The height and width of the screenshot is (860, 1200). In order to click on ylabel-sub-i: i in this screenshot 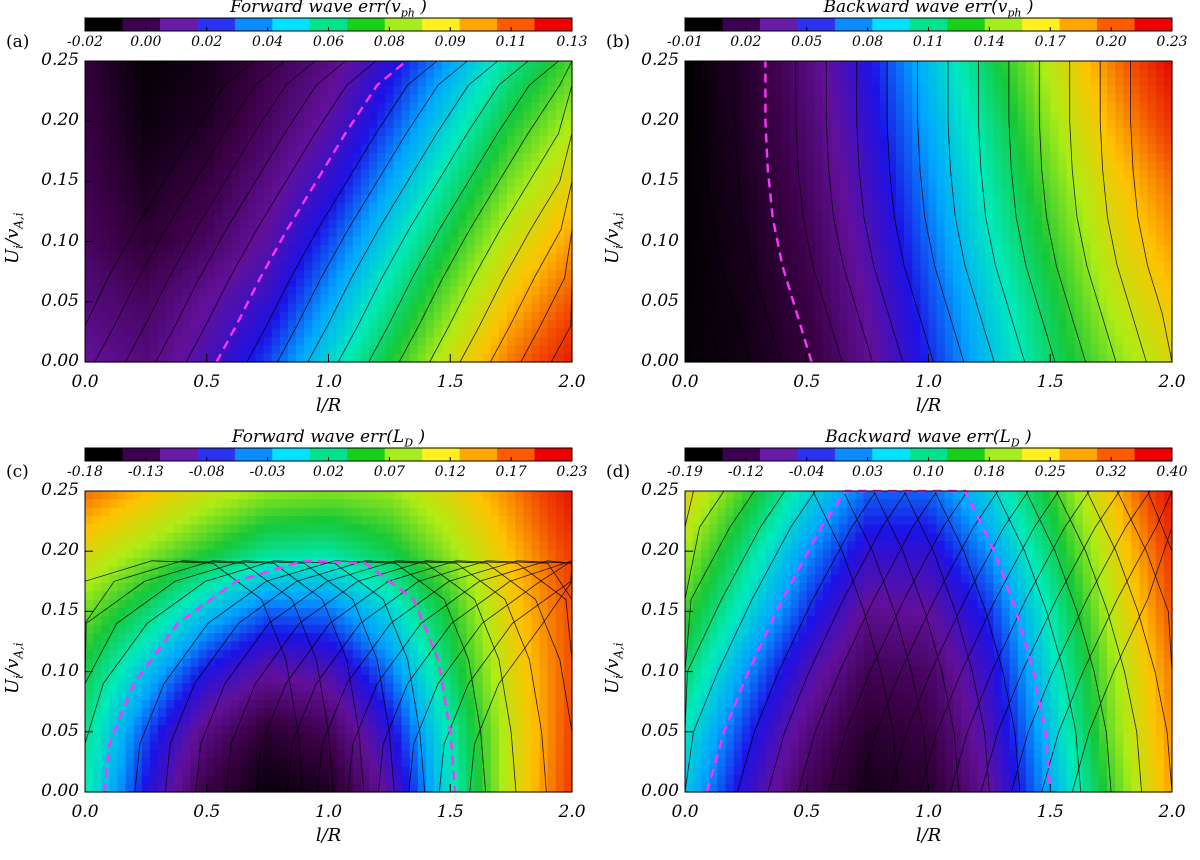, I will do `click(619, 246)`.